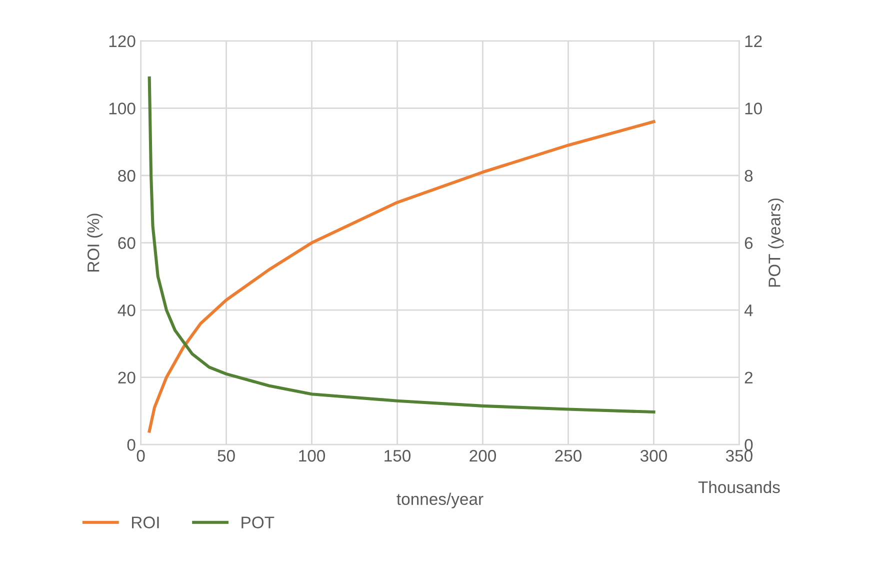  Describe the element at coordinates (122, 108) in the screenshot. I see `y-tick-label: 100` at that location.